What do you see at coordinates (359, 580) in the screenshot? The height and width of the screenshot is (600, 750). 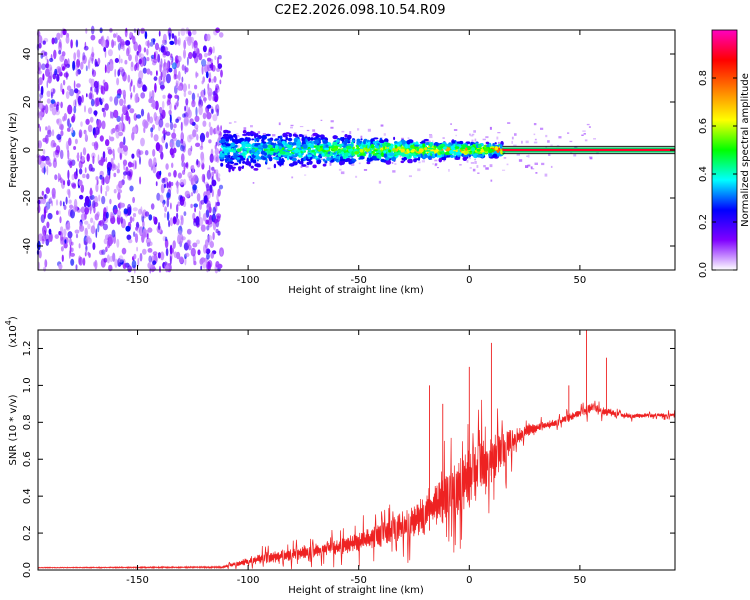 I see `x-tick-label: -50` at bounding box center [359, 580].